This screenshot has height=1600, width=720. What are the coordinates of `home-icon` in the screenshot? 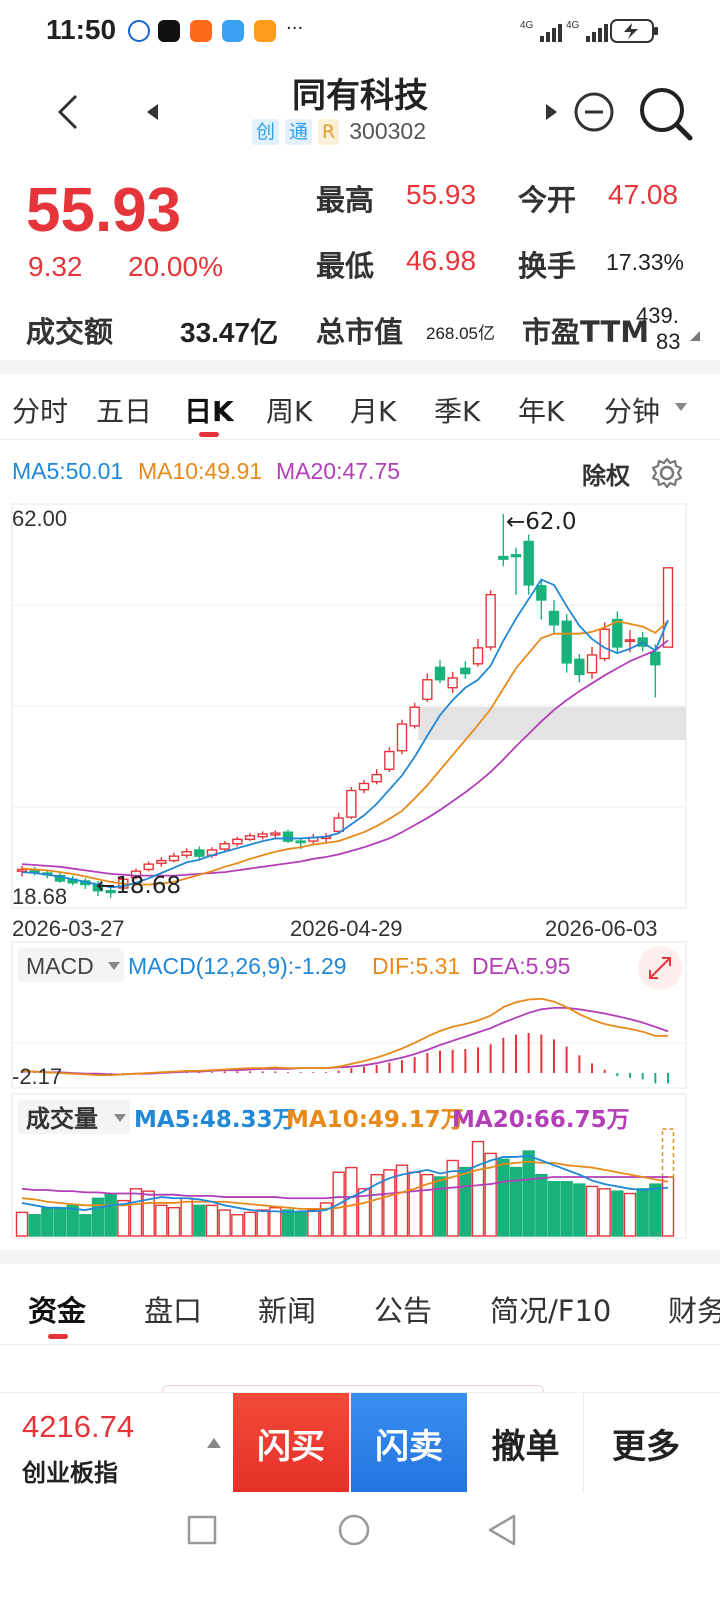 It's located at (354, 1530).